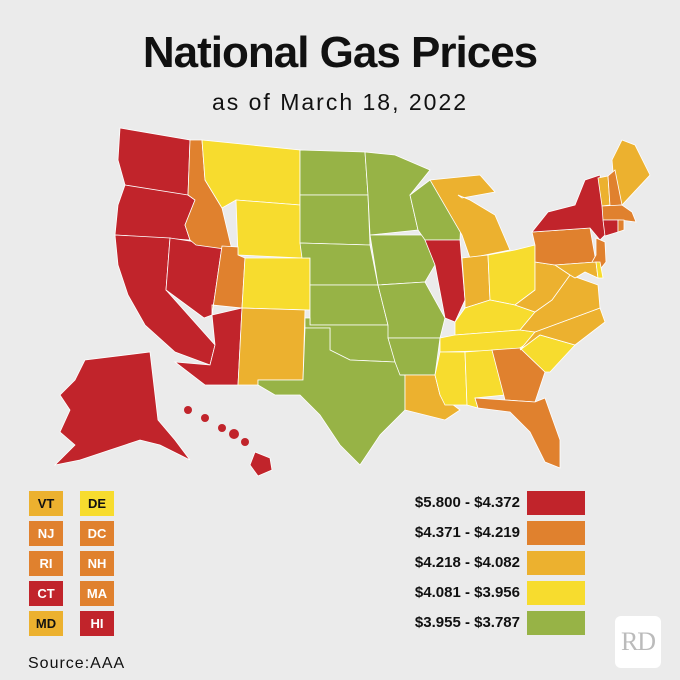 This screenshot has height=680, width=680. I want to click on state-fl, so click(517, 433).